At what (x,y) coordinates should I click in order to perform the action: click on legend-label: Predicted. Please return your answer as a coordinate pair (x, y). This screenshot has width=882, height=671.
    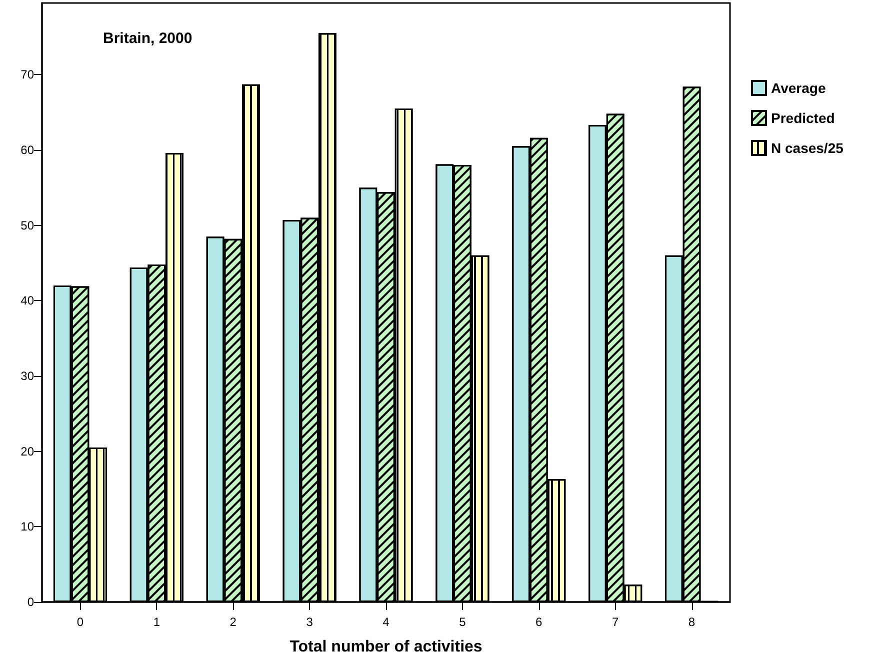
    Looking at the image, I should click on (803, 118).